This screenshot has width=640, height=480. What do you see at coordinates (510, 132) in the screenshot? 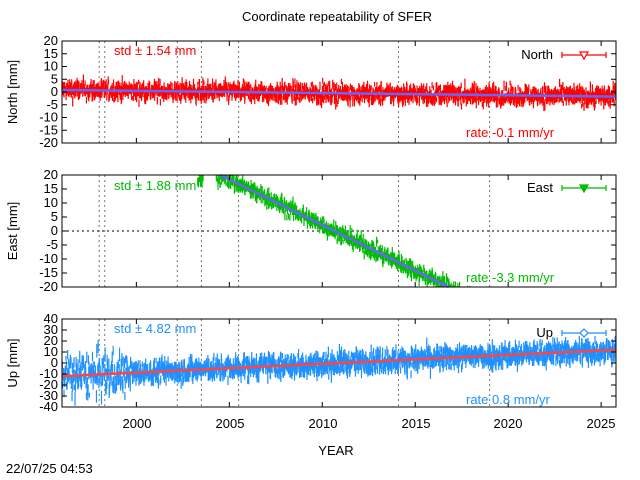
I see `north-rate-label: rate -0.1 mm/yr` at bounding box center [510, 132].